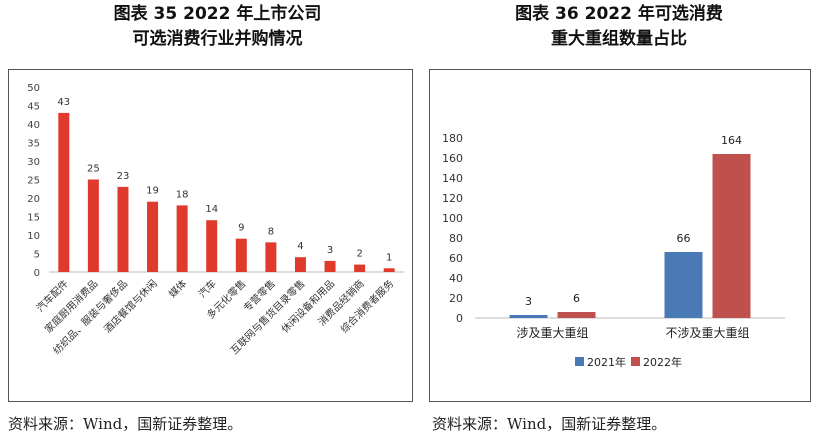 The height and width of the screenshot is (443, 819). What do you see at coordinates (123, 176) in the screenshot?
I see `data-label: 23` at bounding box center [123, 176].